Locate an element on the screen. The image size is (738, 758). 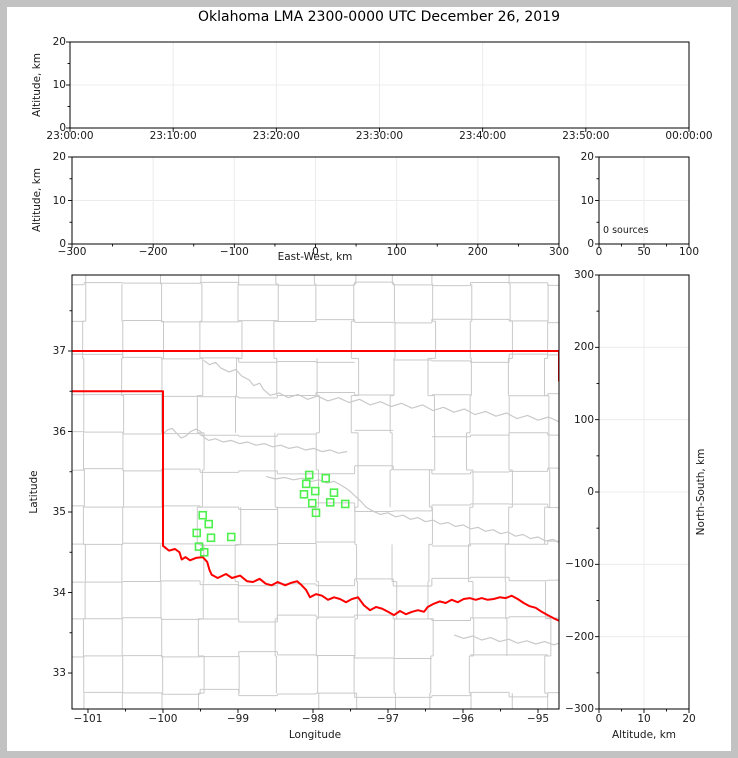
time-height-plot-area is located at coordinates (379, 85).